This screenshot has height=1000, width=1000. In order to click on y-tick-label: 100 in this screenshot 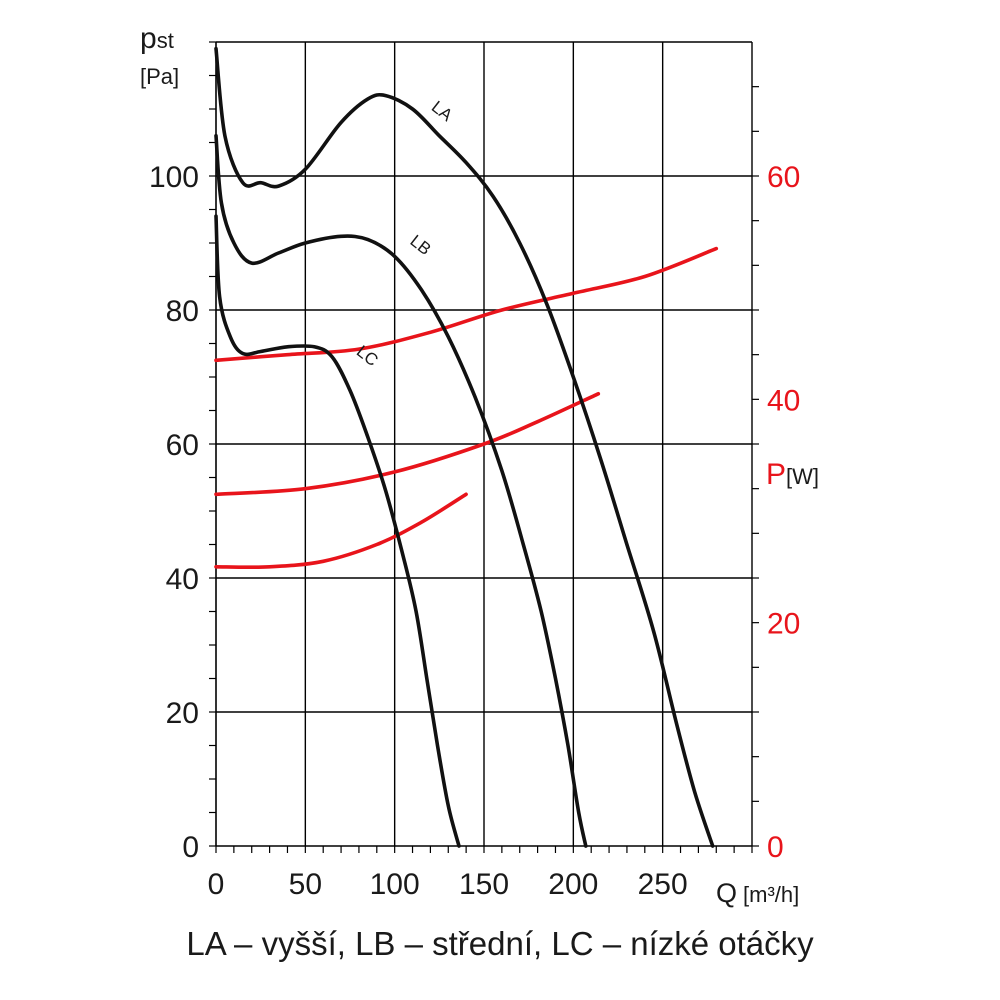, I will do `click(174, 177)`.